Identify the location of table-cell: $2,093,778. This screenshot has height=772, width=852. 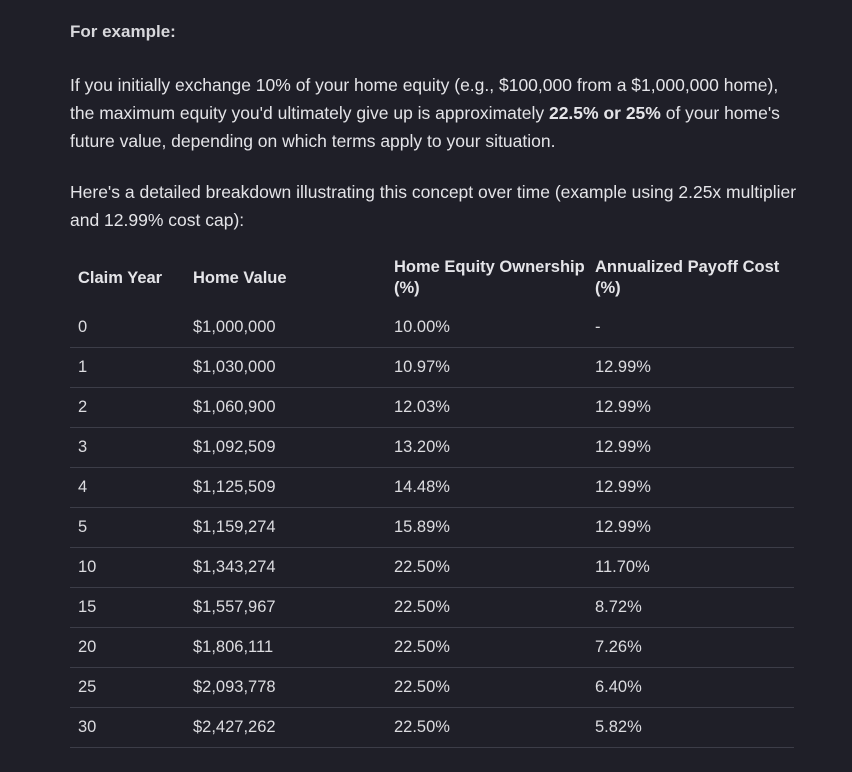
(285, 687).